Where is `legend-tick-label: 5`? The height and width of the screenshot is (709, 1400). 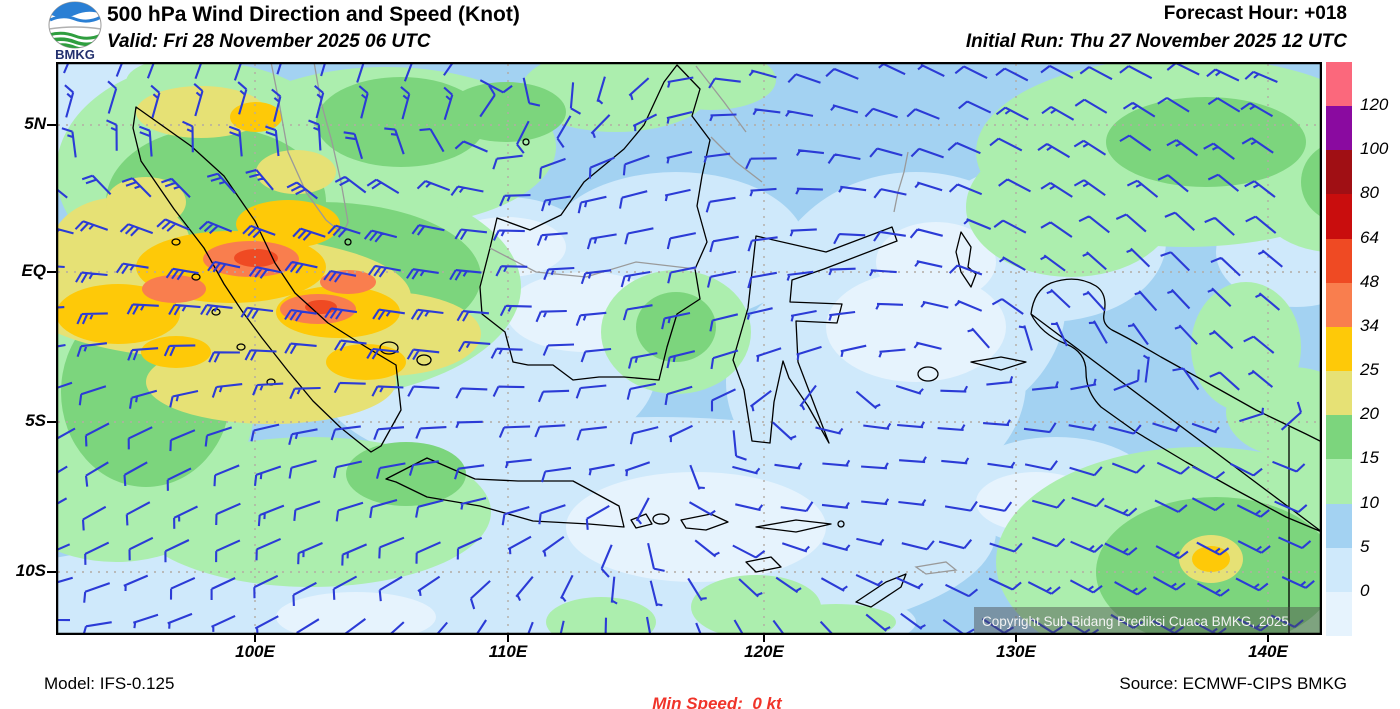
legend-tick-label: 5 is located at coordinates (1365, 546).